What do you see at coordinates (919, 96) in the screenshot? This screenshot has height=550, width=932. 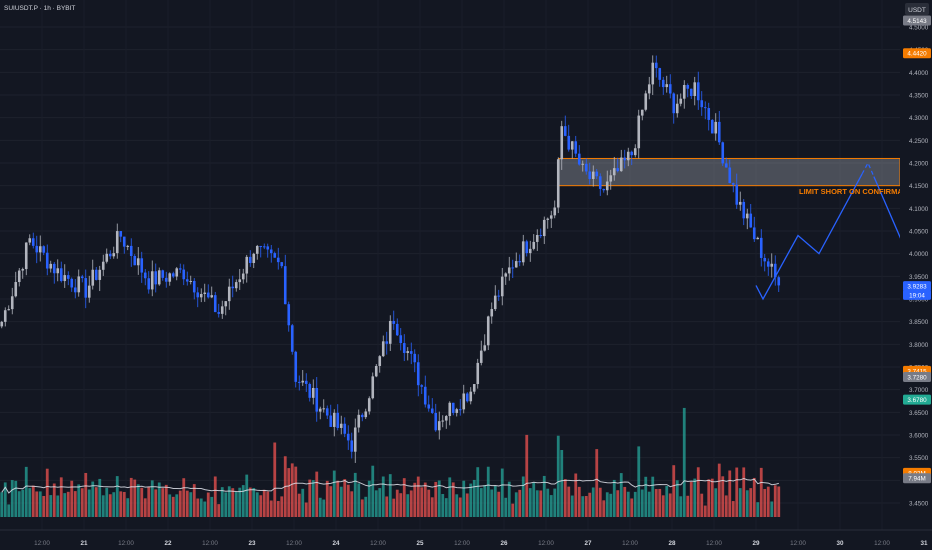 I see `price-tick-label: 4.3500` at bounding box center [919, 96].